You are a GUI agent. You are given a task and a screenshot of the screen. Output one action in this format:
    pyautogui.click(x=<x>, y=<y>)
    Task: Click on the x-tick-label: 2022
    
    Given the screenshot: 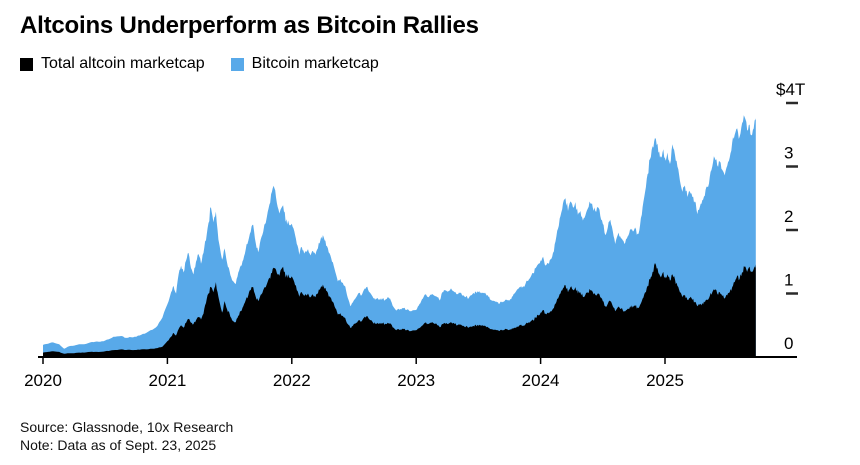 What is the action you would take?
    pyautogui.click(x=292, y=380)
    